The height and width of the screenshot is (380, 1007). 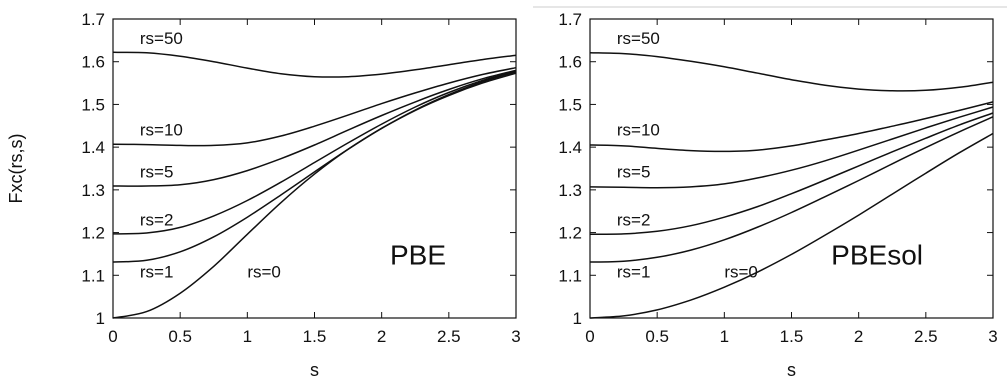 What do you see at coordinates (161, 38) in the screenshot?
I see `pbe-curve-label-rs-50: rs=50` at bounding box center [161, 38].